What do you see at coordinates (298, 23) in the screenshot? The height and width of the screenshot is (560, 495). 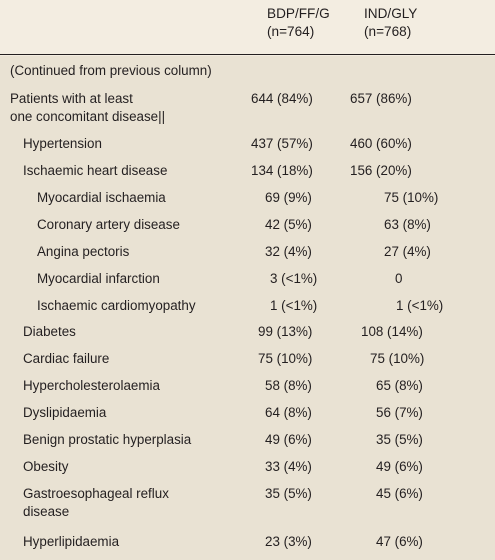 I see `column-header-bdp-ff-g: BDP/FF/G (n=764)` at bounding box center [298, 23].